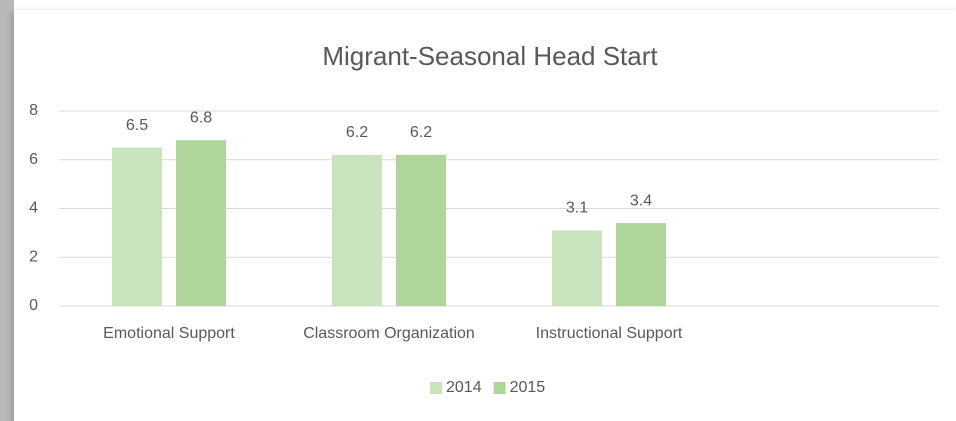 The height and width of the screenshot is (421, 956). What do you see at coordinates (137, 125) in the screenshot?
I see `data-label: 6.5` at bounding box center [137, 125].